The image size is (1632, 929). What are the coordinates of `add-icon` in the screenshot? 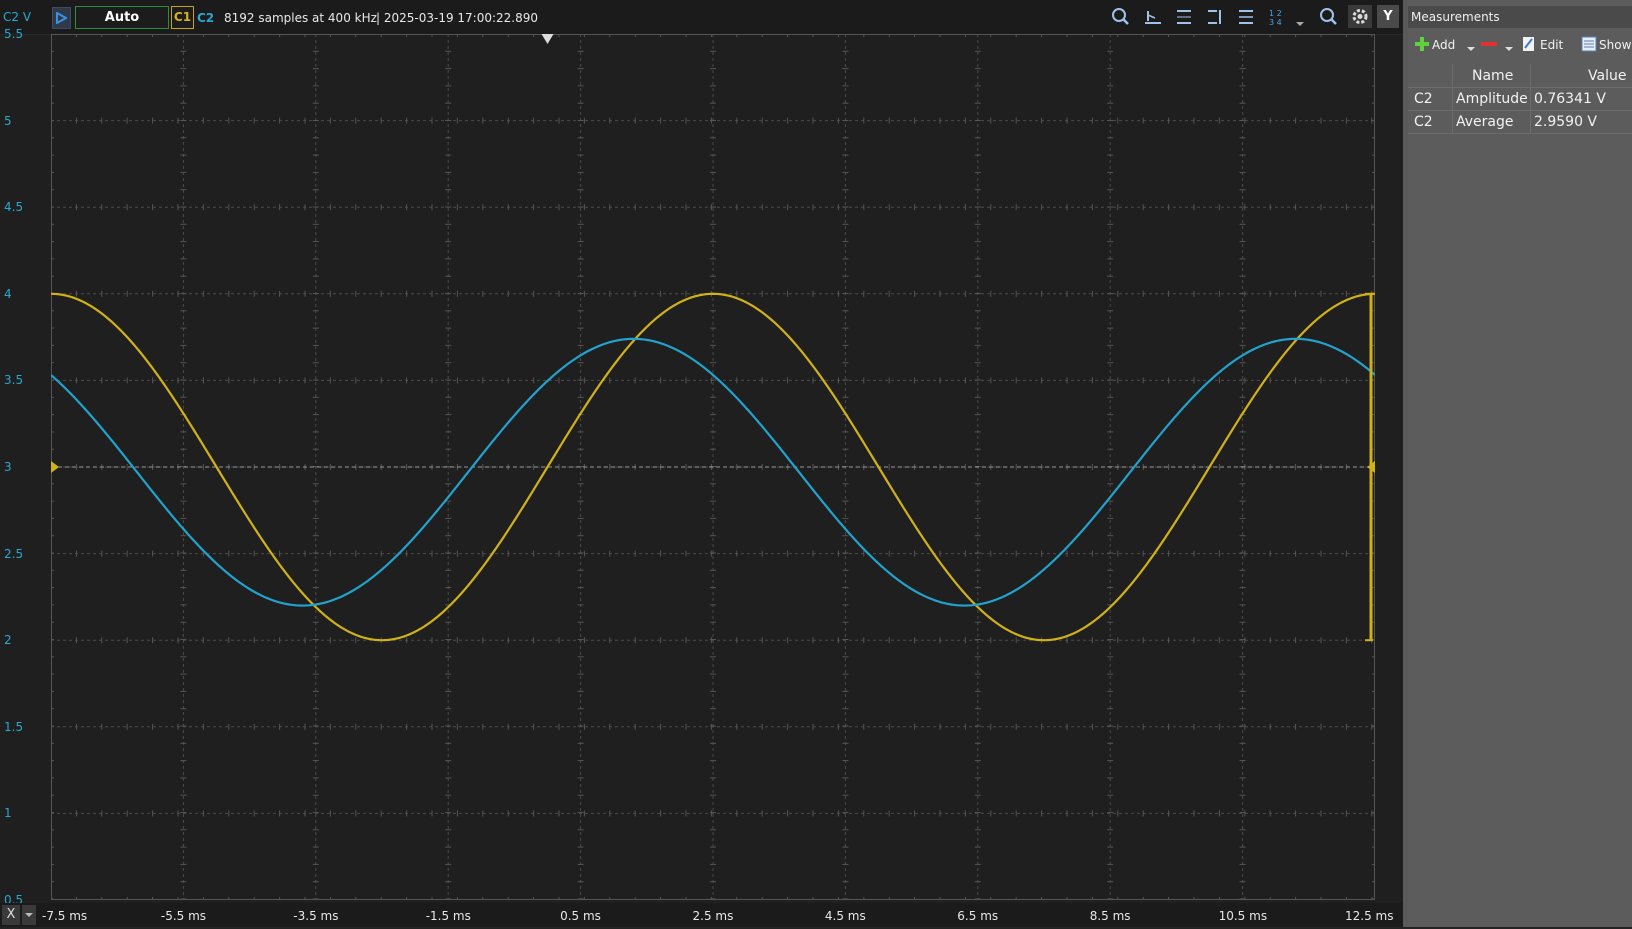 It's located at (1422, 44).